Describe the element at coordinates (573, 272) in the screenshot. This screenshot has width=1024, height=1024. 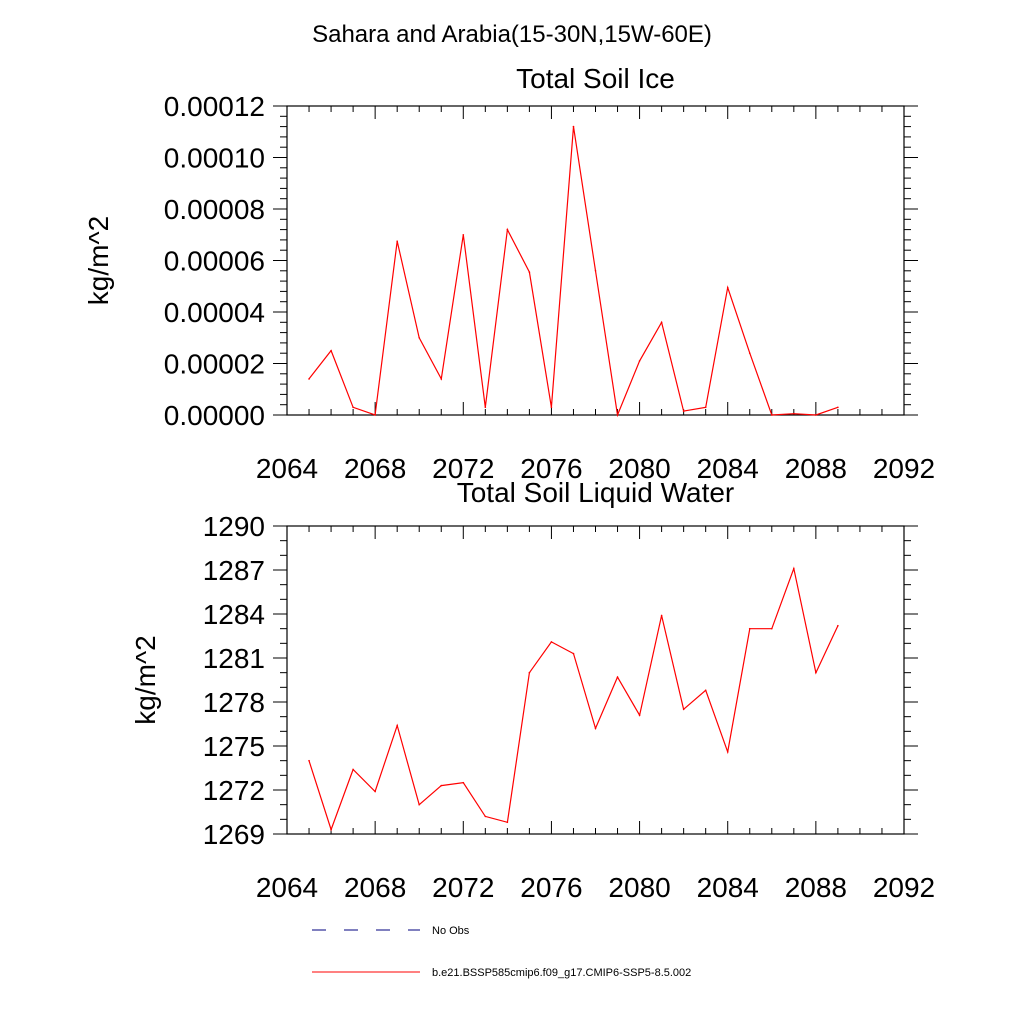
I see `chart-0-series-b-e21-bssp585cmip6-f09-g17-cmip6-ssp5-8--line` at that location.